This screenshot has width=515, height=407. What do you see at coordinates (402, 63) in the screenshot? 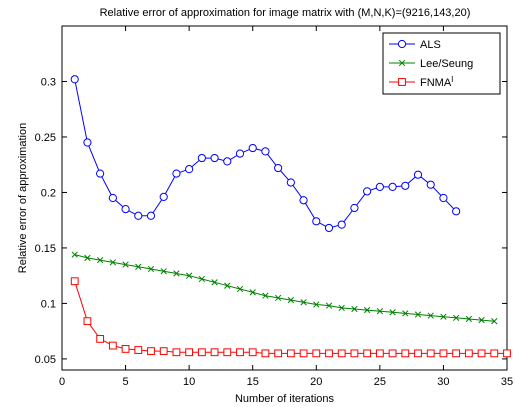
I see `legend-marker-lee-seung-stroke` at bounding box center [402, 63].